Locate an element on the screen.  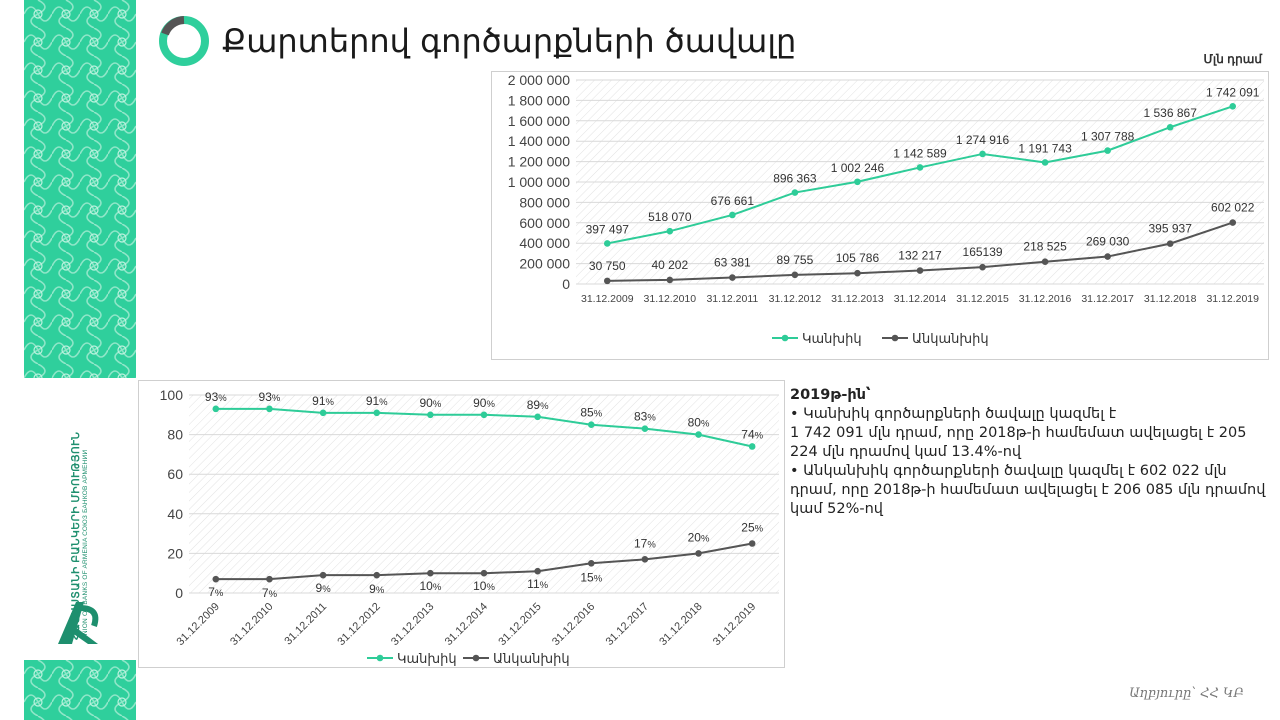
x-tick-label: 31.12.2011 is located at coordinates (732, 299).